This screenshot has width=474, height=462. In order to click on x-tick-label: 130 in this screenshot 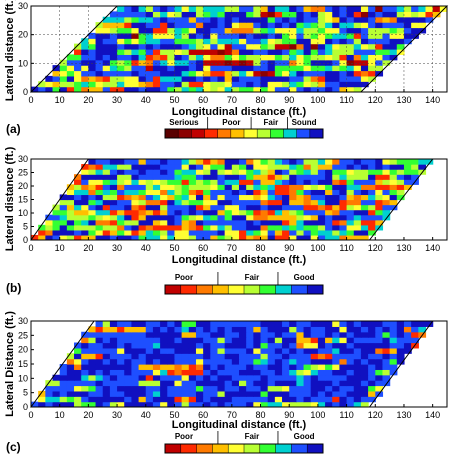, I will do `click(403, 415)`.